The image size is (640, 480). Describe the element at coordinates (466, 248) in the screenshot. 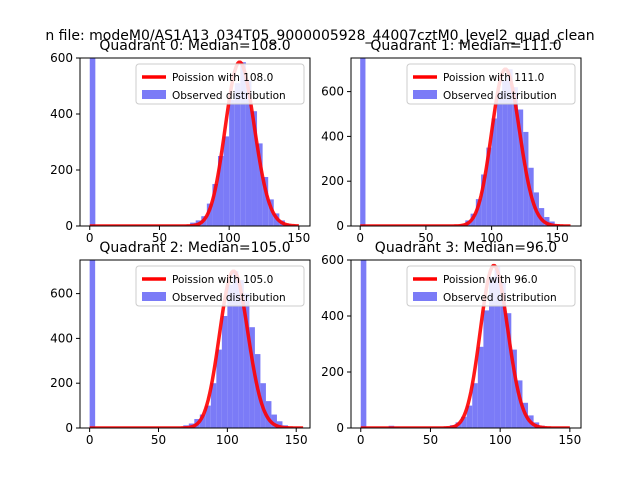

I see `subplot-title: Quadrant 3: Median=96.0` at that location.